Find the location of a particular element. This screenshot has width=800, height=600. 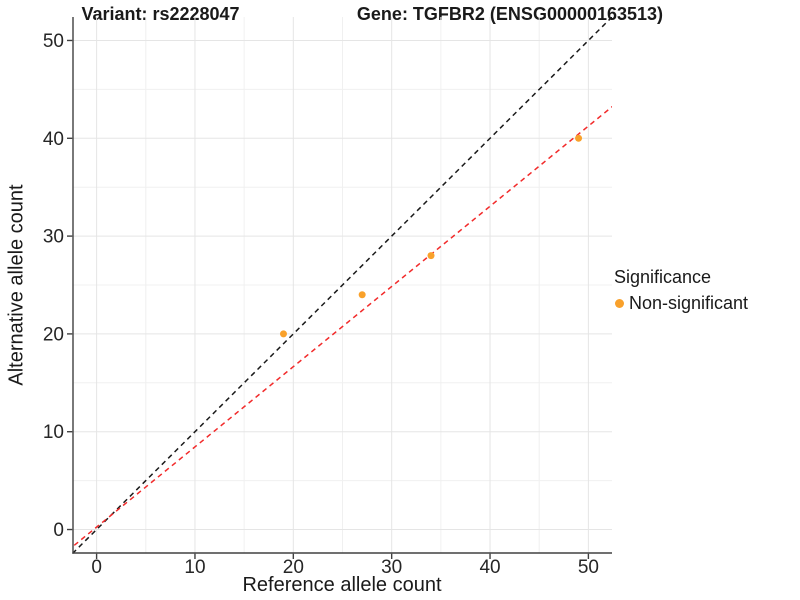

x-tick-label: 30 is located at coordinates (391, 567).